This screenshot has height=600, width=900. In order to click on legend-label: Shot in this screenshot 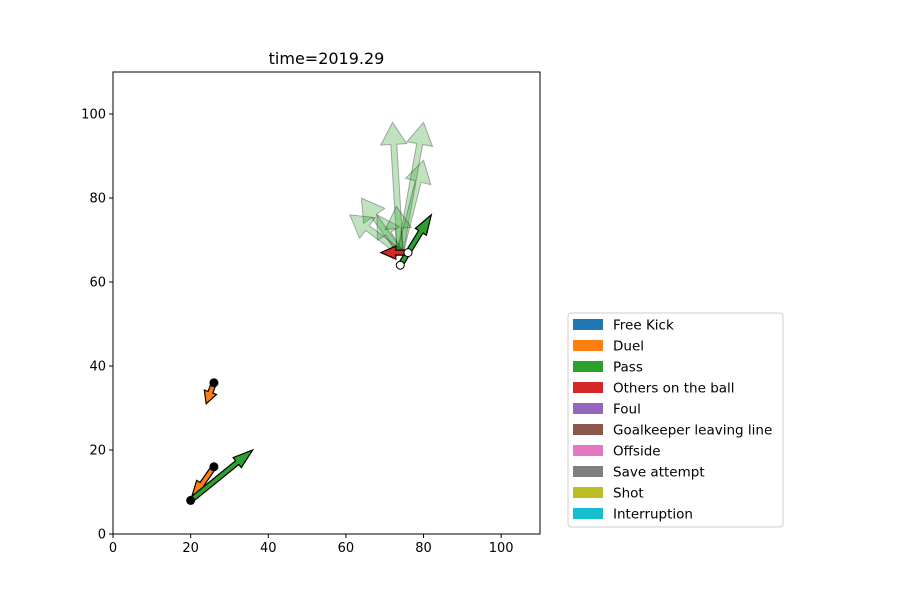, I will do `click(628, 494)`.